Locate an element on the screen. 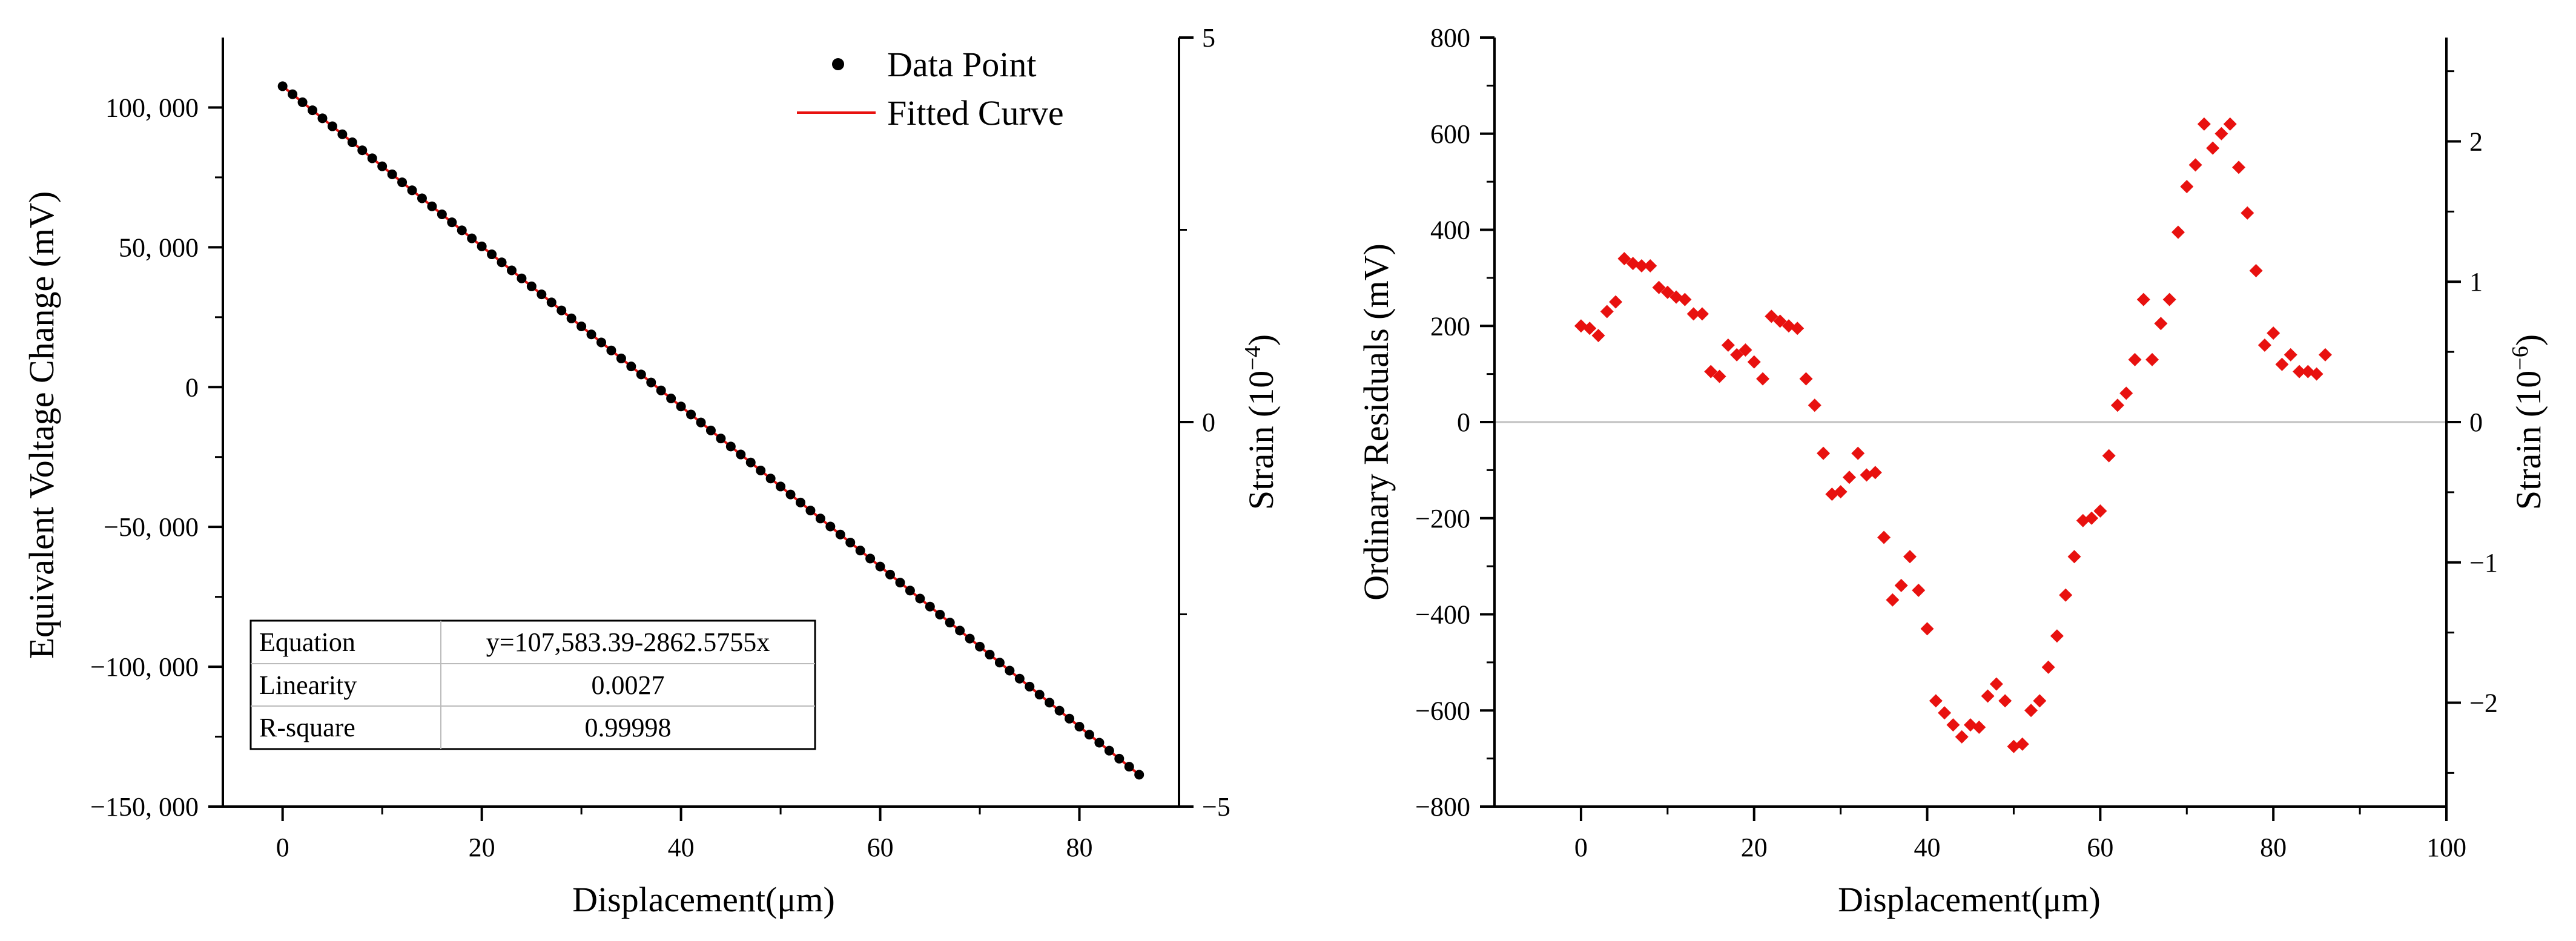 The height and width of the screenshot is (941, 2576). left-y2-title-exponent: −4 is located at coordinates (1253, 358).